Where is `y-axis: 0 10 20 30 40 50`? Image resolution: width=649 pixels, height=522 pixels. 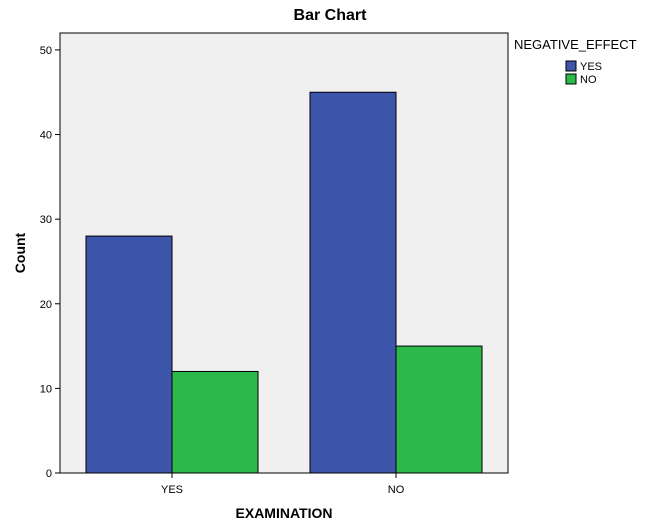 y-axis: 0 10 20 30 40 50 is located at coordinates (50, 262).